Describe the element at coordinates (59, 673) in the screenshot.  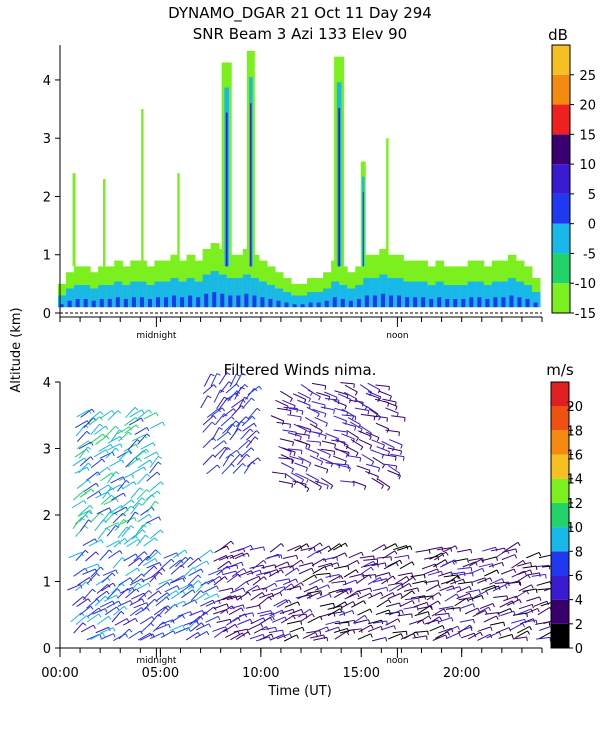
I see `wind-xtick-label-0: 00:00` at that location.